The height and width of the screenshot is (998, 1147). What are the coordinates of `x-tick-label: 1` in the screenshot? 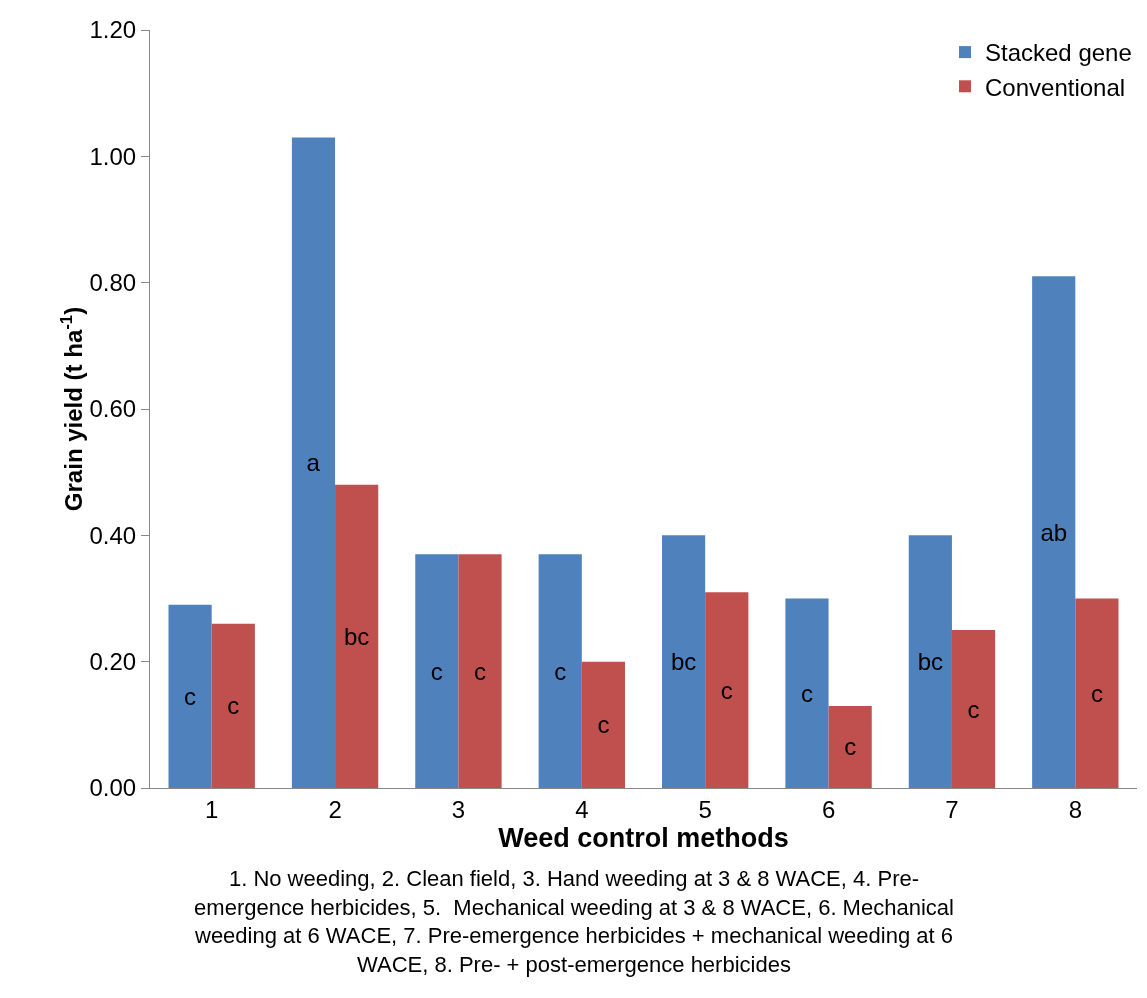 It's located at (212, 809).